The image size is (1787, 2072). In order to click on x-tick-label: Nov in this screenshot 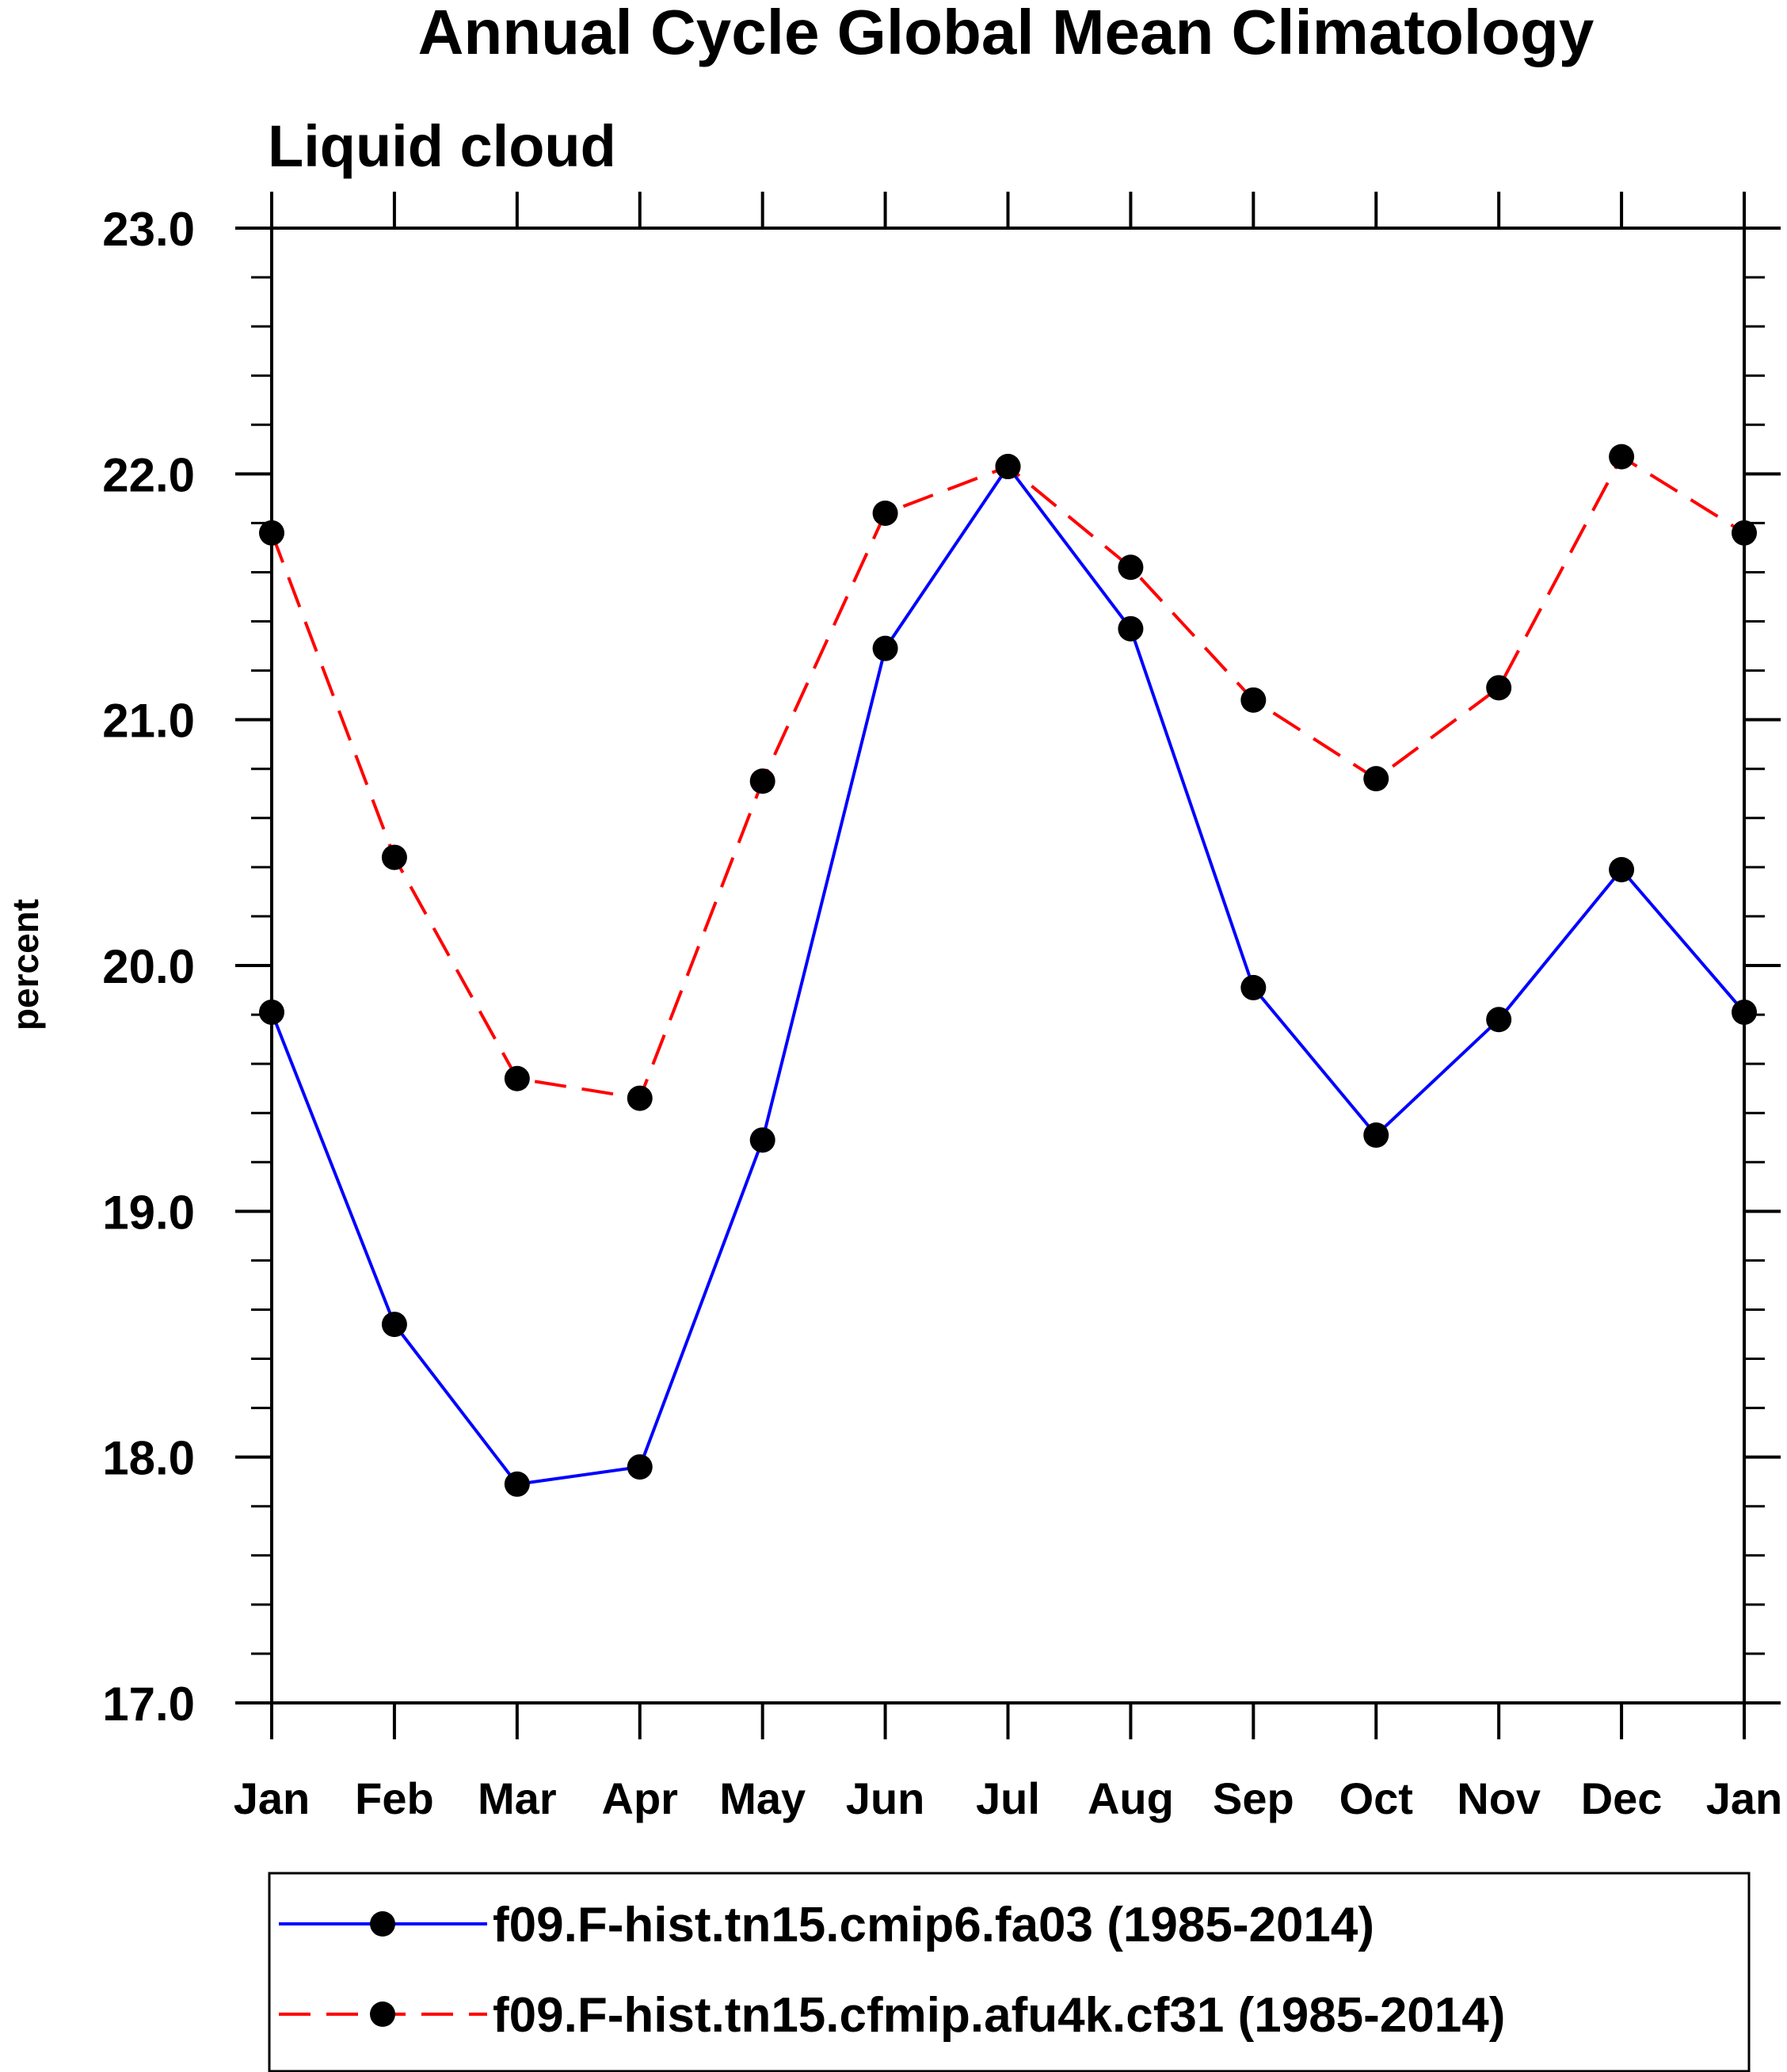, I will do `click(1499, 1798)`.